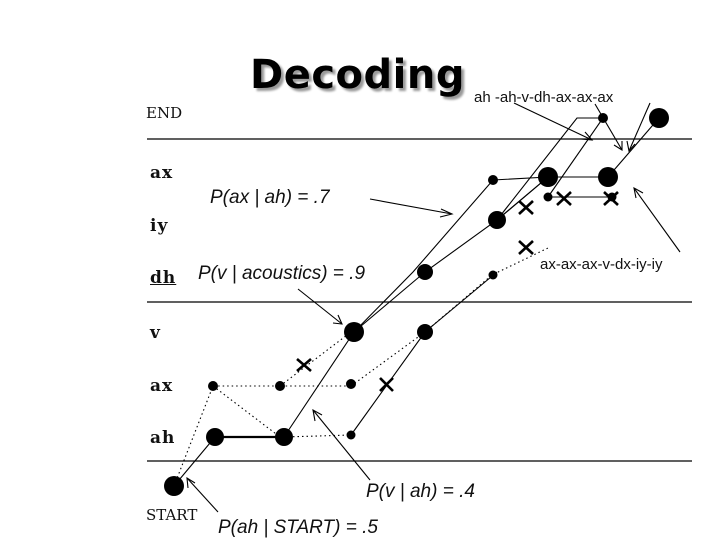 The width and height of the screenshot is (720, 540). I want to click on alt-path-ax-ah, so click(246, 411).